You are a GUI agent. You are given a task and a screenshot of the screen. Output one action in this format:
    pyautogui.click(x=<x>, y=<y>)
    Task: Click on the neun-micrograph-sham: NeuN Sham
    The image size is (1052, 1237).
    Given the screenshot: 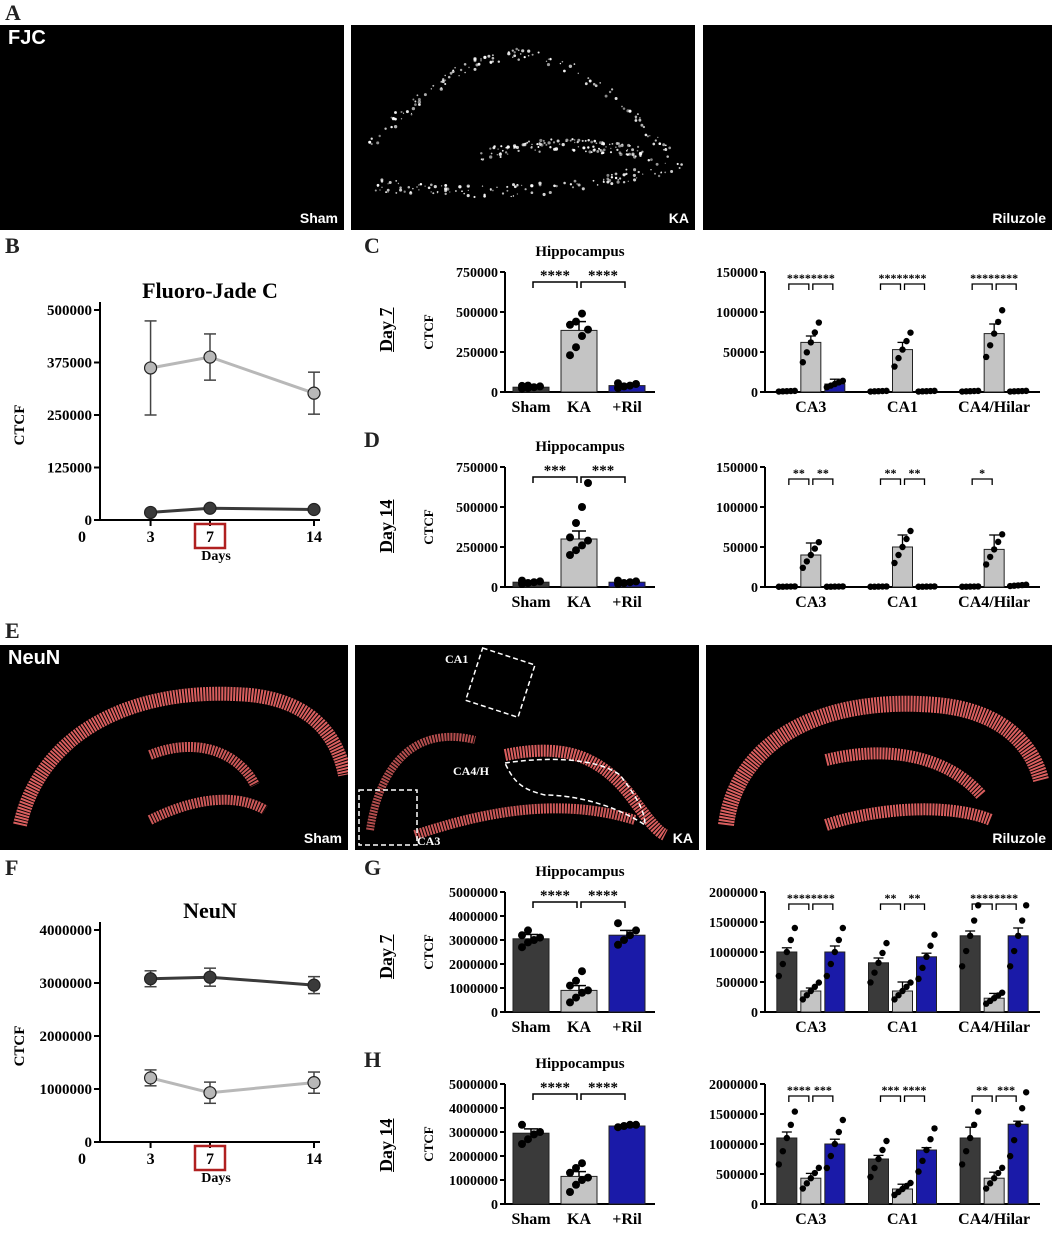 What is the action you would take?
    pyautogui.click(x=174, y=747)
    